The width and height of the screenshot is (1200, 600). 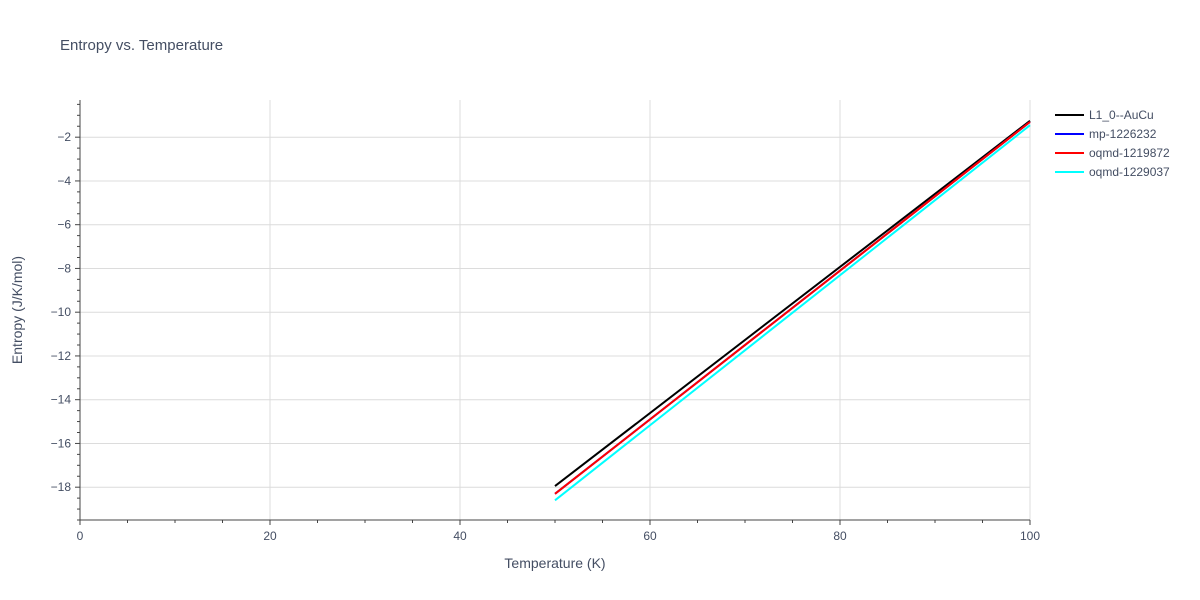 What do you see at coordinates (61, 312) in the screenshot?
I see `y-tick-label: −10` at bounding box center [61, 312].